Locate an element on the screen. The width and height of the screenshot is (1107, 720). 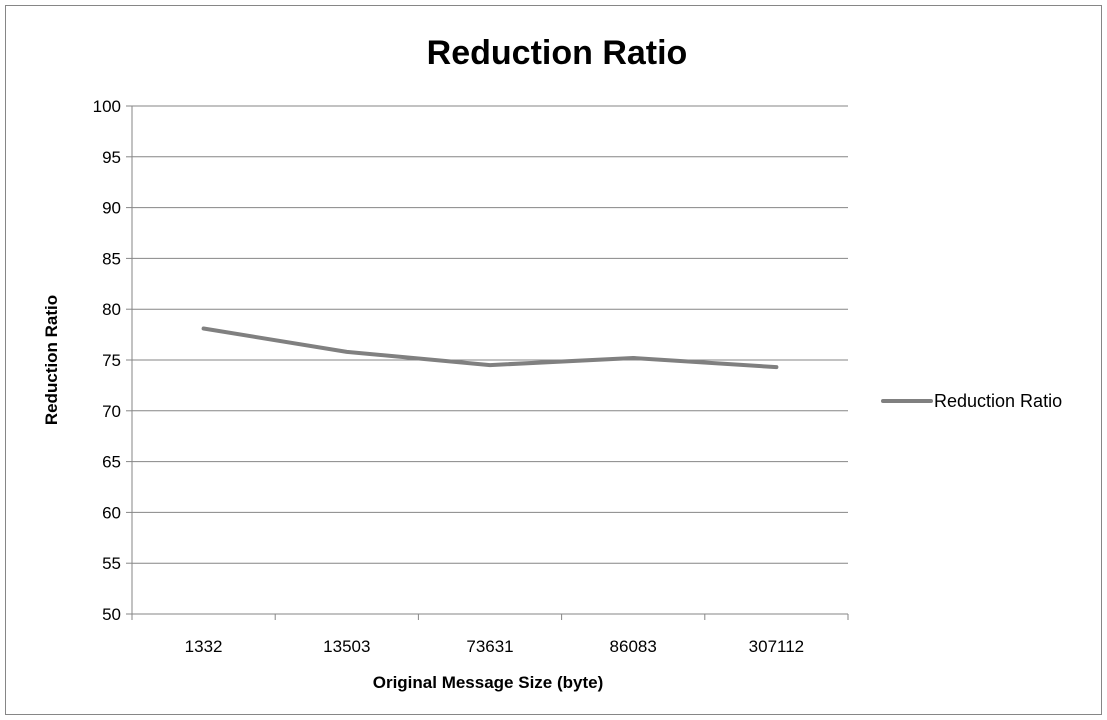
y-tick-label: 60 is located at coordinates (111, 512).